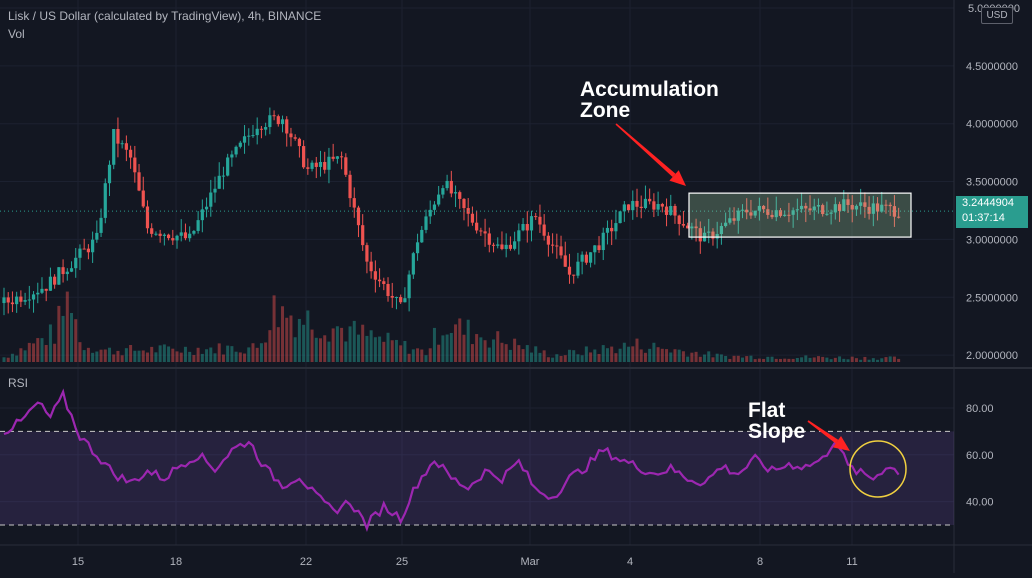 The height and width of the screenshot is (578, 1032). I want to click on currency-badge: USD, so click(997, 15).